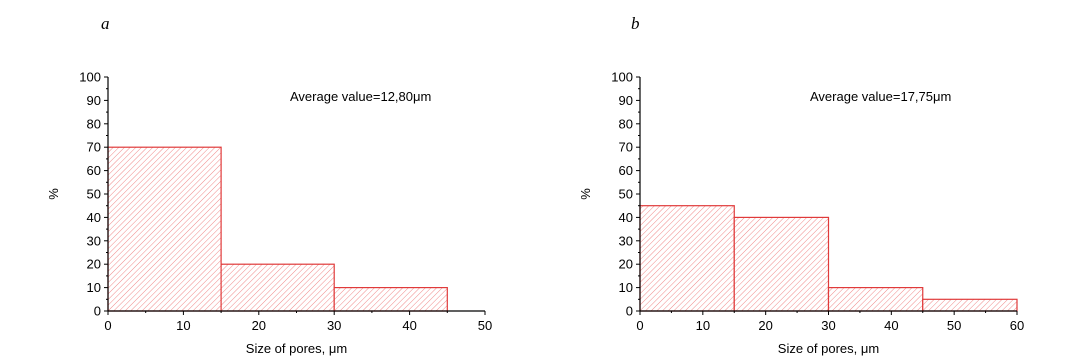  Describe the element at coordinates (880, 96) in the screenshot. I see `average-value-annotation: Average value=17,75μm` at that location.